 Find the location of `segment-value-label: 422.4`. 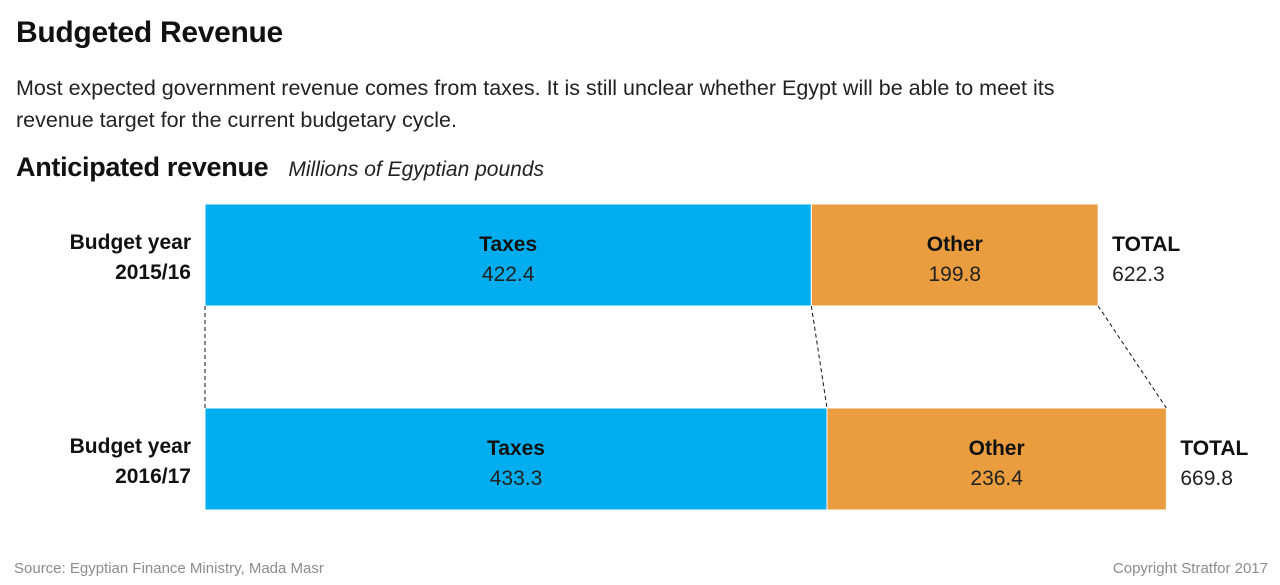

segment-value-label: 422.4 is located at coordinates (508, 274).